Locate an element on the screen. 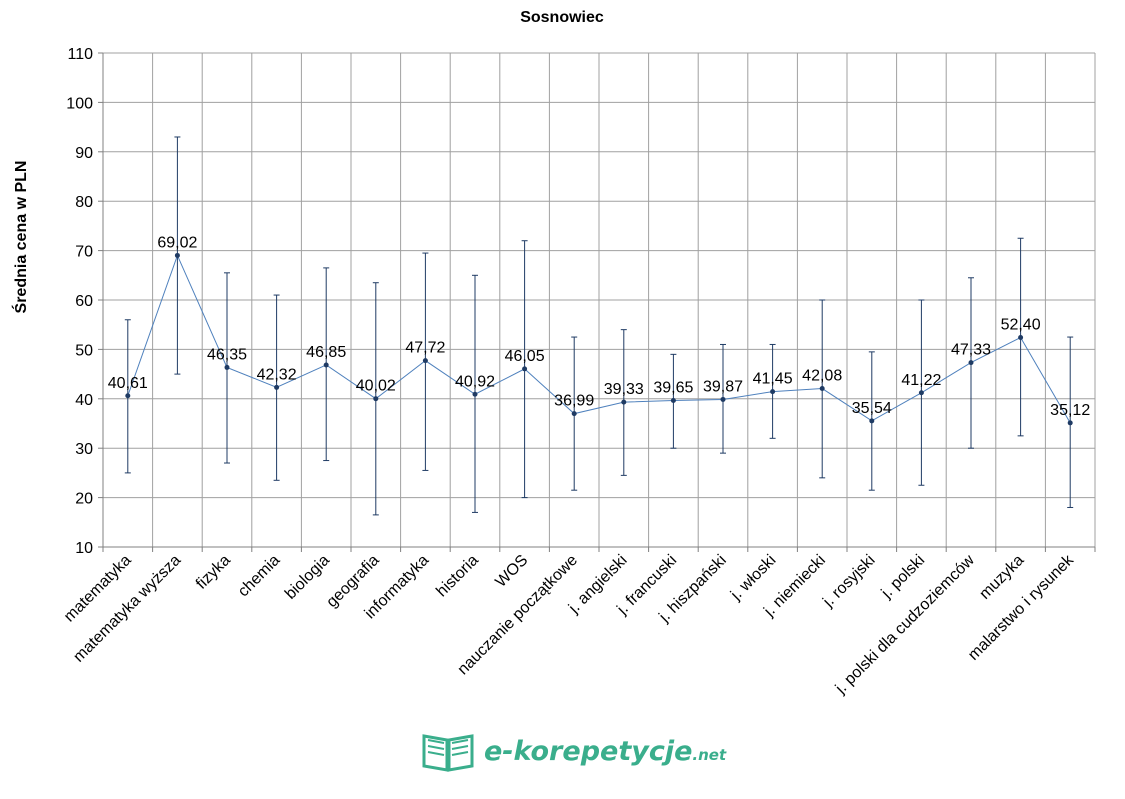  data-label: 69,02 is located at coordinates (177, 242).